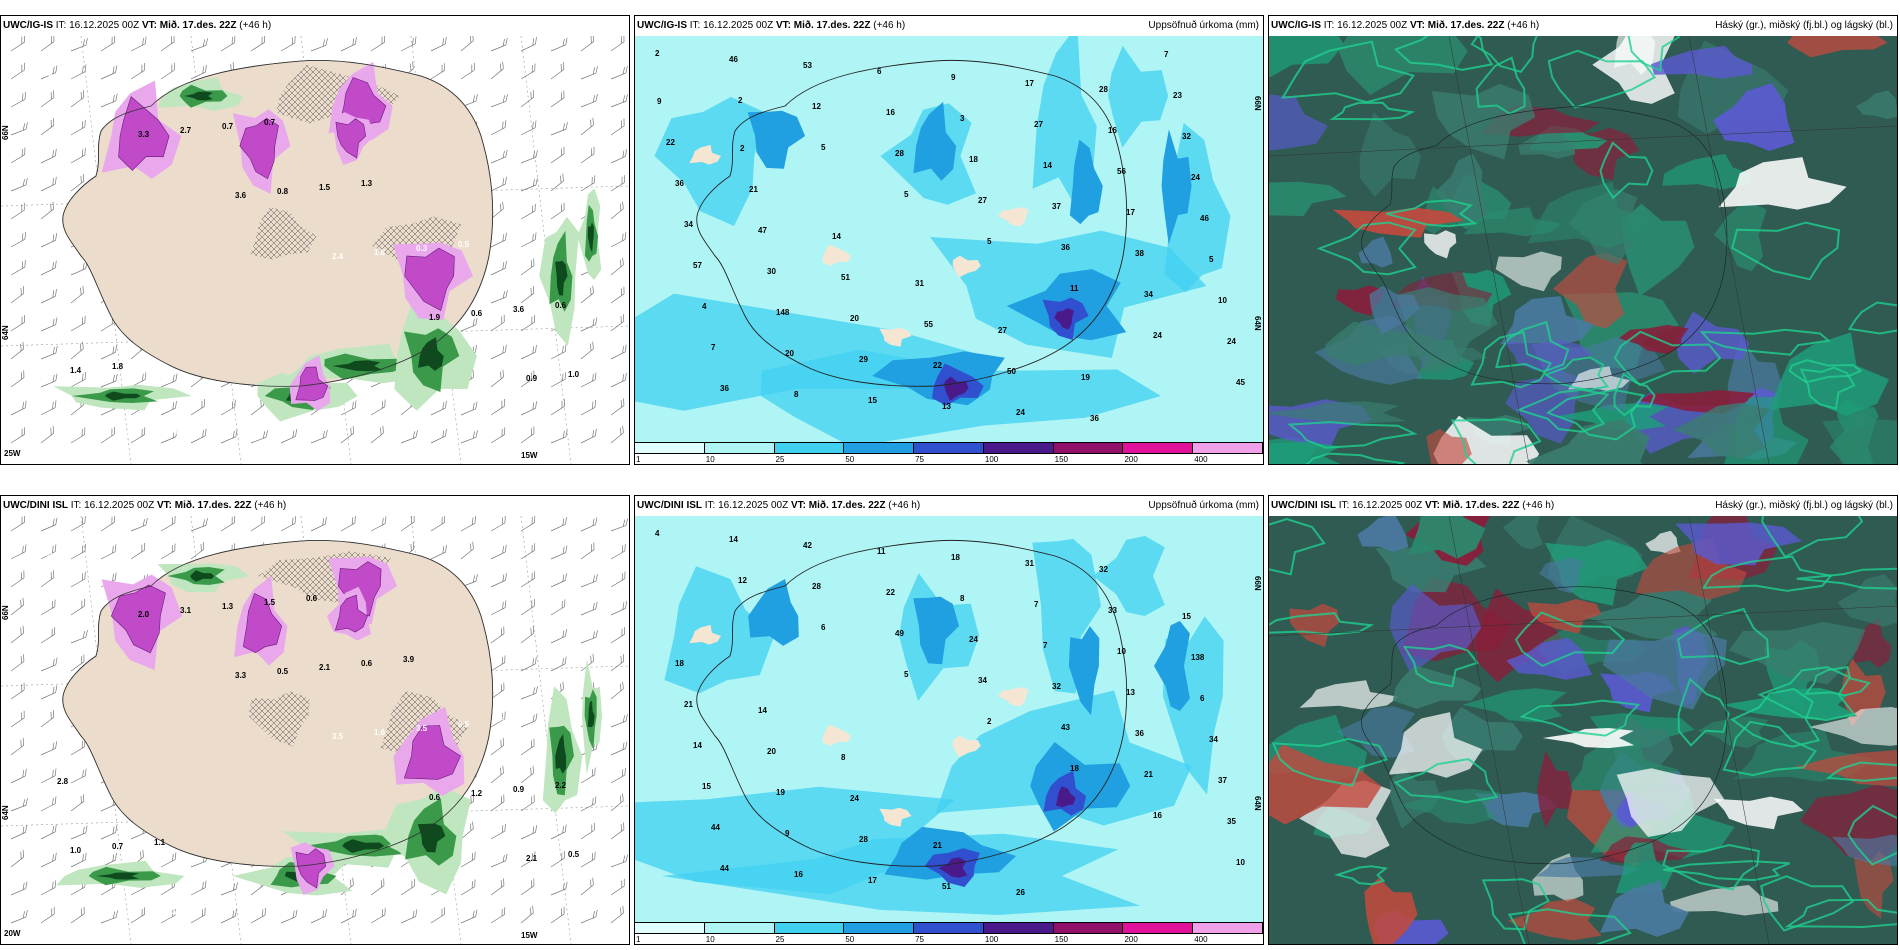 This screenshot has width=1900, height=950. Describe the element at coordinates (5, 132) in the screenshot. I see `axis-label: 66N` at that location.